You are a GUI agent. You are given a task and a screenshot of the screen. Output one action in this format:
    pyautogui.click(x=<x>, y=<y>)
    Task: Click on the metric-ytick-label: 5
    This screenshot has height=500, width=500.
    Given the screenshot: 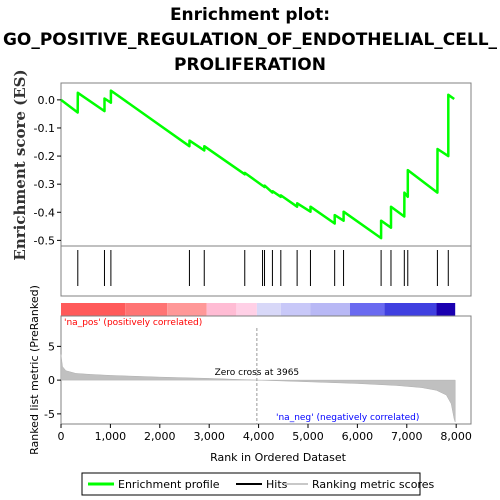 What is the action you would take?
    pyautogui.click(x=51, y=346)
    